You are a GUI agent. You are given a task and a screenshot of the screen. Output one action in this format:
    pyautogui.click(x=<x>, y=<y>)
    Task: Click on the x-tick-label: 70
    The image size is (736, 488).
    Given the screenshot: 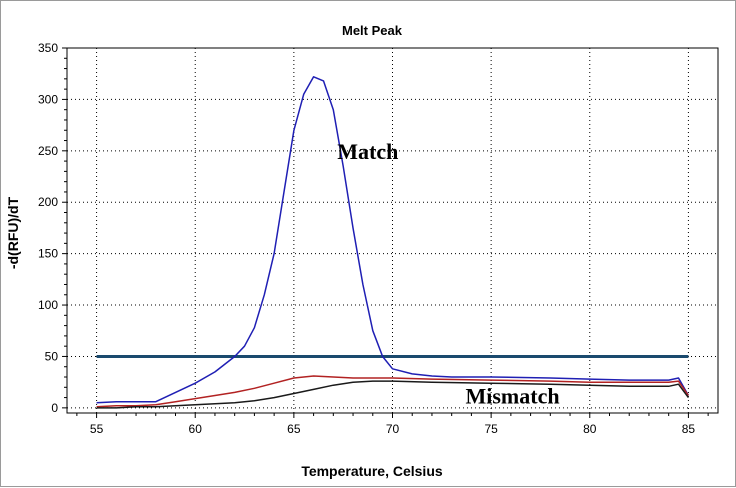 What is the action you would take?
    pyautogui.click(x=393, y=429)
    